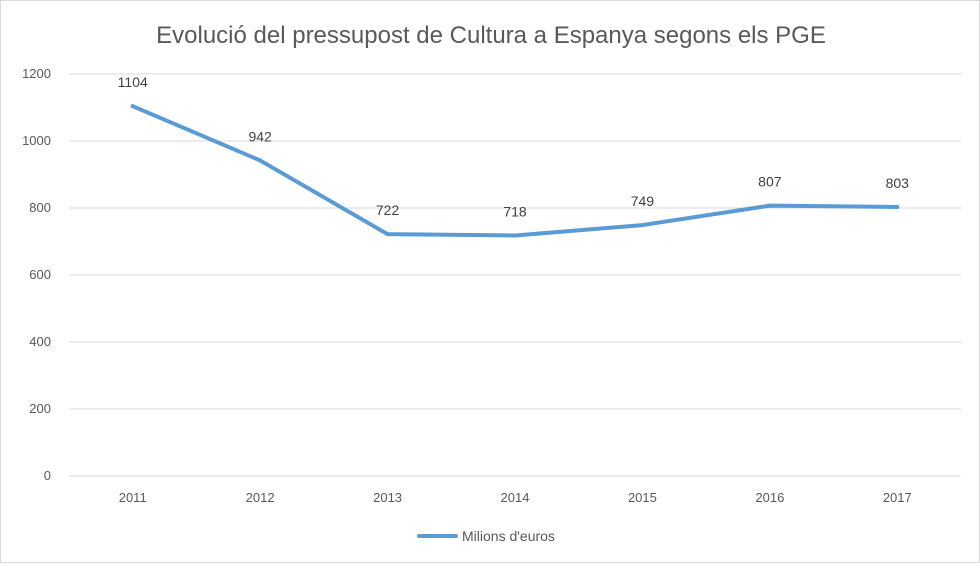 This screenshot has width=980, height=564. What do you see at coordinates (260, 136) in the screenshot?
I see `data-label: 942` at bounding box center [260, 136].